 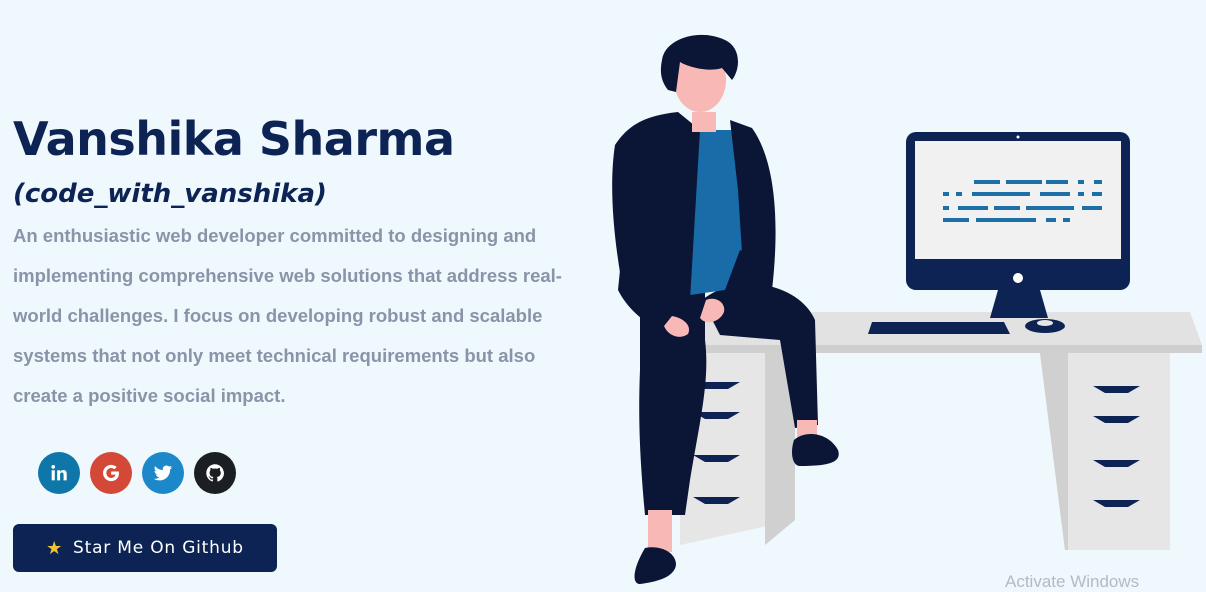 I want to click on activate-windows-watermark: Activate Windows, so click(x=1072, y=581).